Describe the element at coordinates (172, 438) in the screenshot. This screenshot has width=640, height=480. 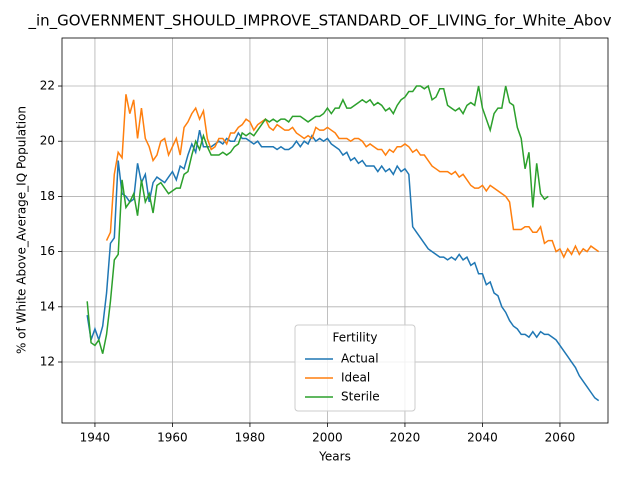
I see `x-tick-label: 1960` at that location.